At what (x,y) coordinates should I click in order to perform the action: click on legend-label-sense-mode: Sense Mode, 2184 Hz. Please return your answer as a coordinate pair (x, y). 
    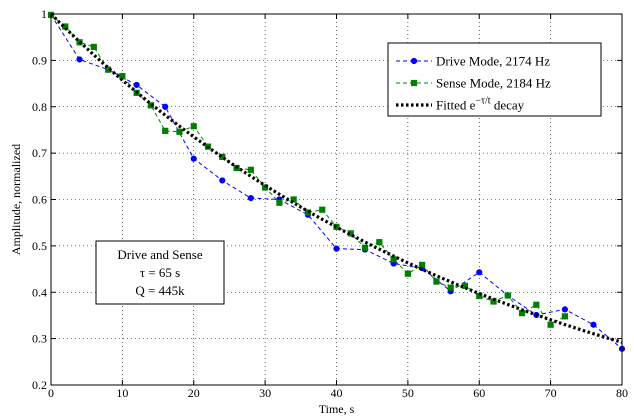
    Looking at the image, I should click on (493, 83).